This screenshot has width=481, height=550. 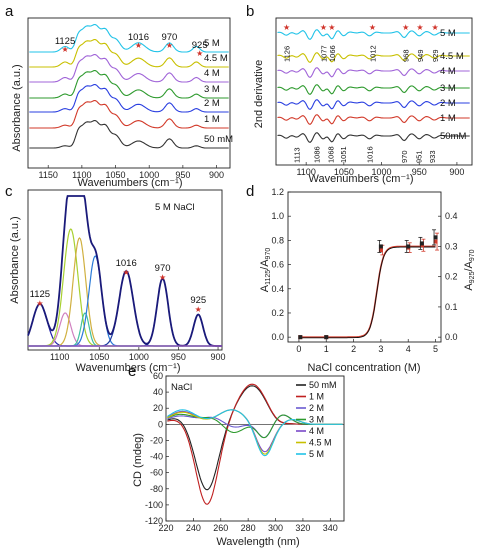 I want to click on panel-d-yleft-tick-label: 1.2, so click(x=277, y=192).